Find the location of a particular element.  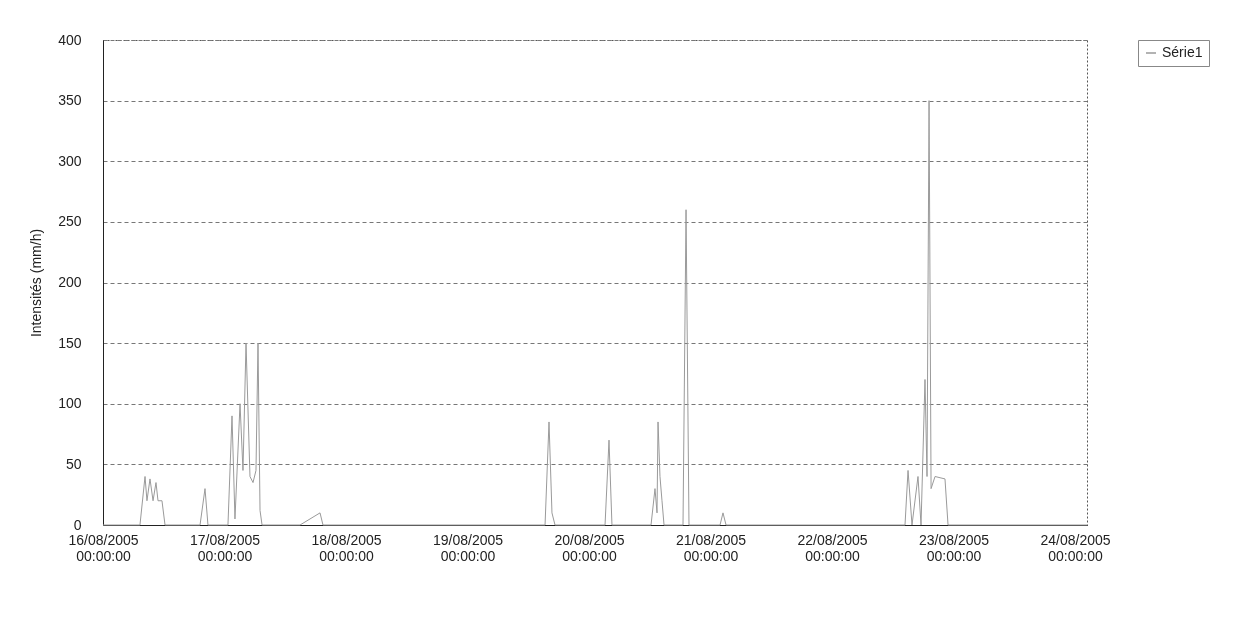

x-tick-label: 17/08/2005 00:00:00 is located at coordinates (225, 547).